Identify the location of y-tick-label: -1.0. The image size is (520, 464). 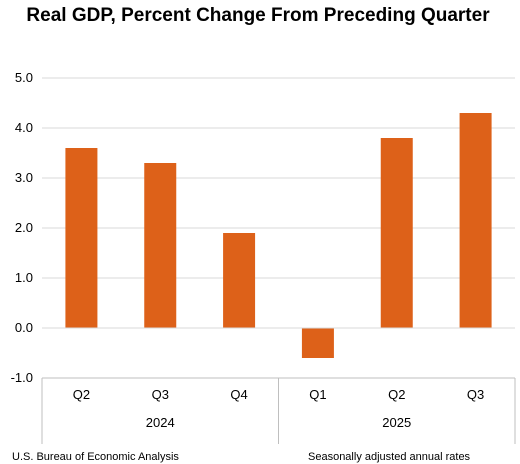
(22, 377).